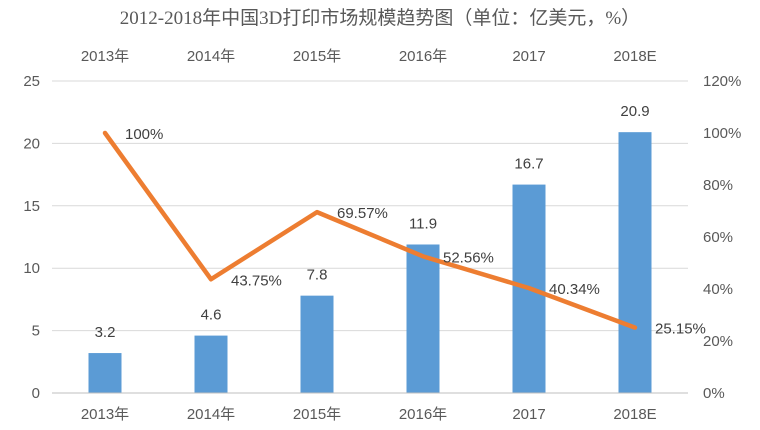  What do you see at coordinates (722, 133) in the screenshot?
I see `right-y-tick-label: 100%` at bounding box center [722, 133].